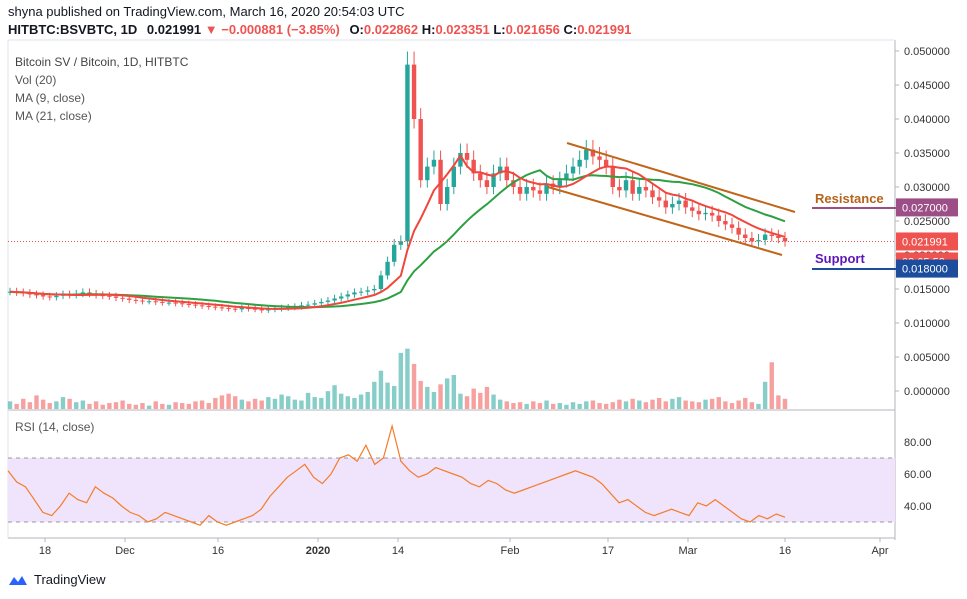  What do you see at coordinates (391, 29) in the screenshot?
I see `open-value: 0.022862` at bounding box center [391, 29].